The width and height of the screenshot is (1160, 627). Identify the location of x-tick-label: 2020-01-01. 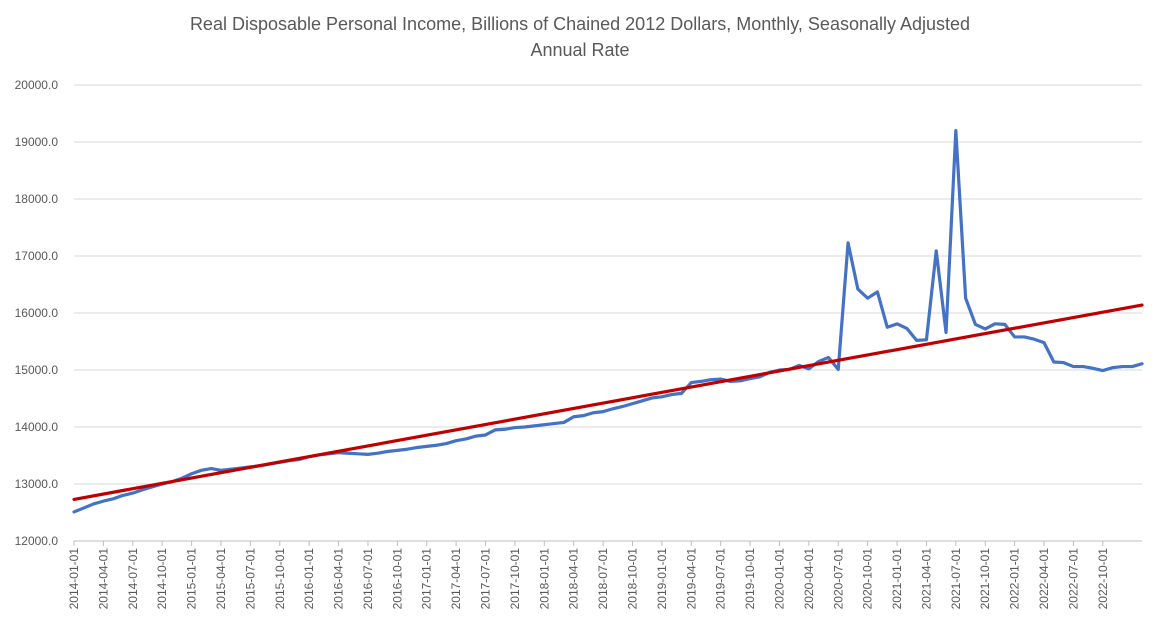
(779, 579).